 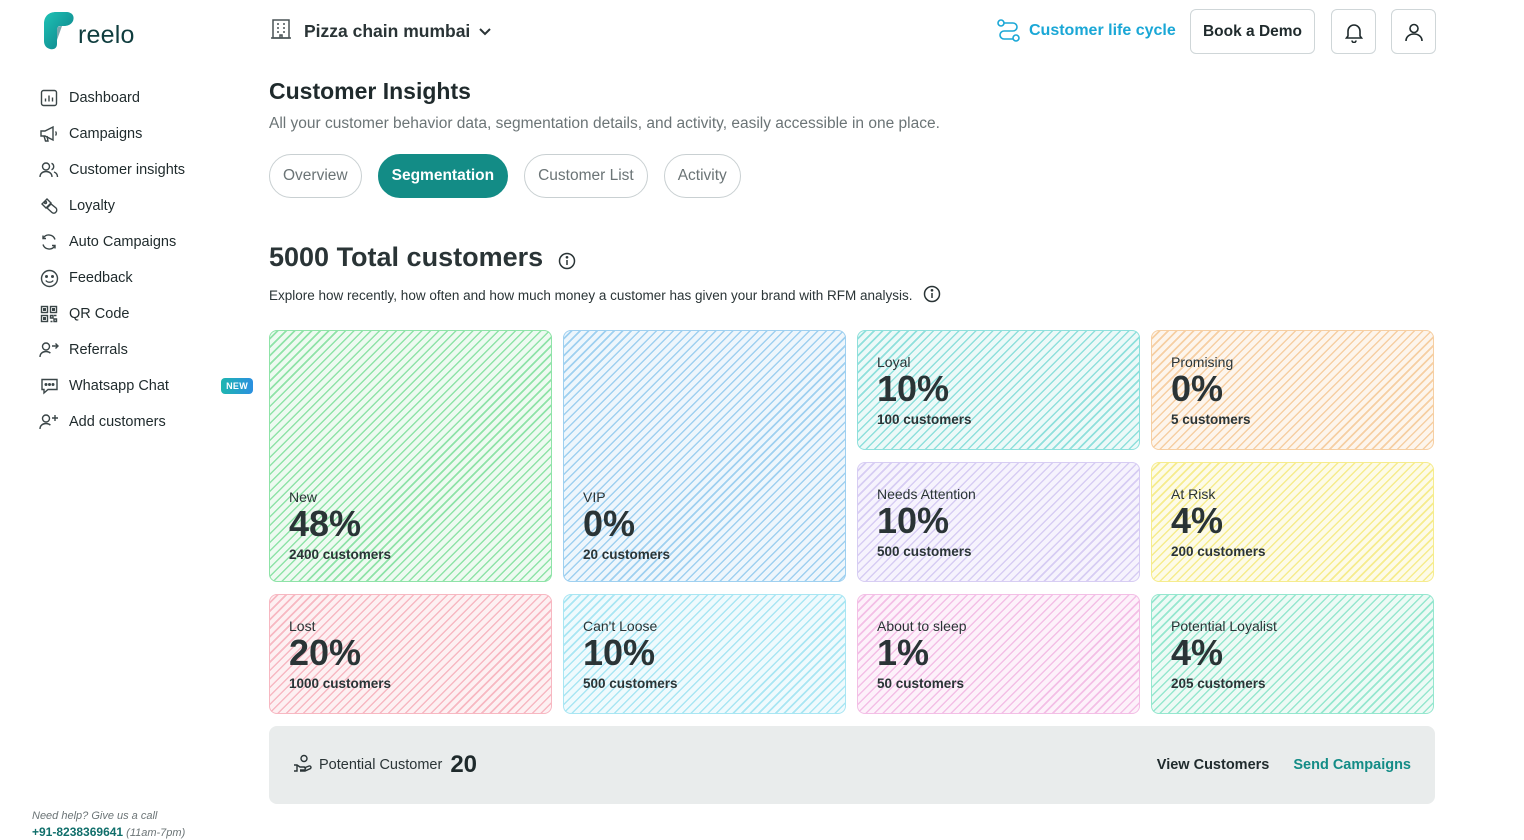 I want to click on segment-name: VIP, so click(x=594, y=497).